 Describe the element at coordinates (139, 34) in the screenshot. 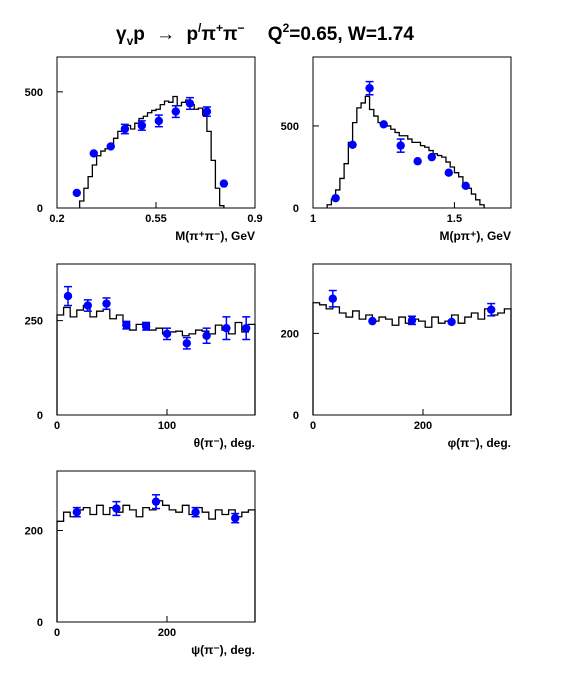

I see `title-proton: p` at that location.